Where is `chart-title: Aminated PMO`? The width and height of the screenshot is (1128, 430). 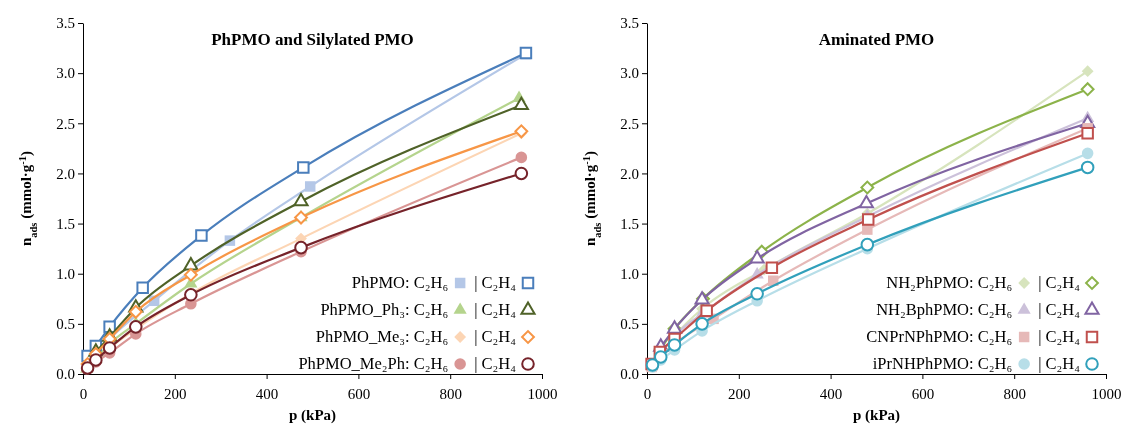
chart-title: Aminated PMO is located at coordinates (876, 39).